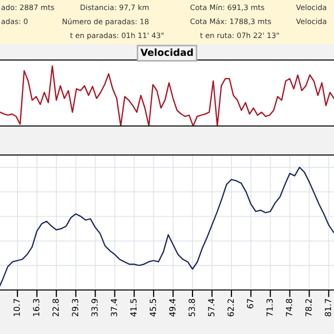  What do you see at coordinates (17, 307) in the screenshot?
I see `x-tick-label: 10.7` at bounding box center [17, 307].